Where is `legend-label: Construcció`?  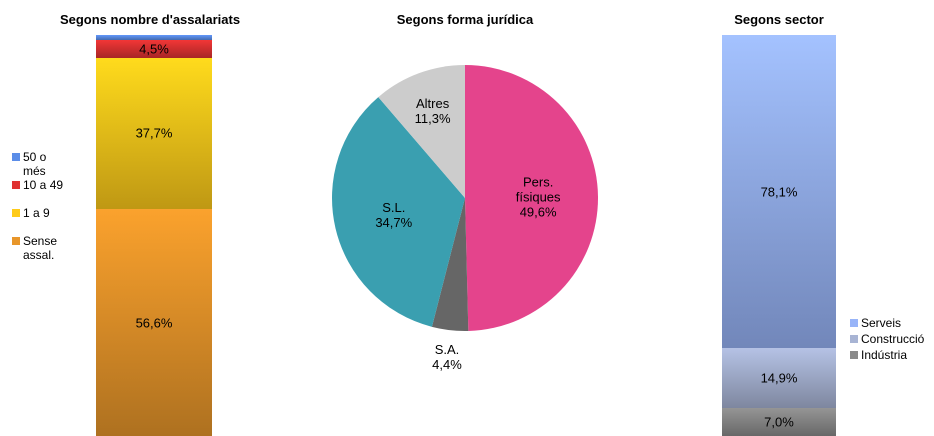 legend-label: Construcció is located at coordinates (893, 339).